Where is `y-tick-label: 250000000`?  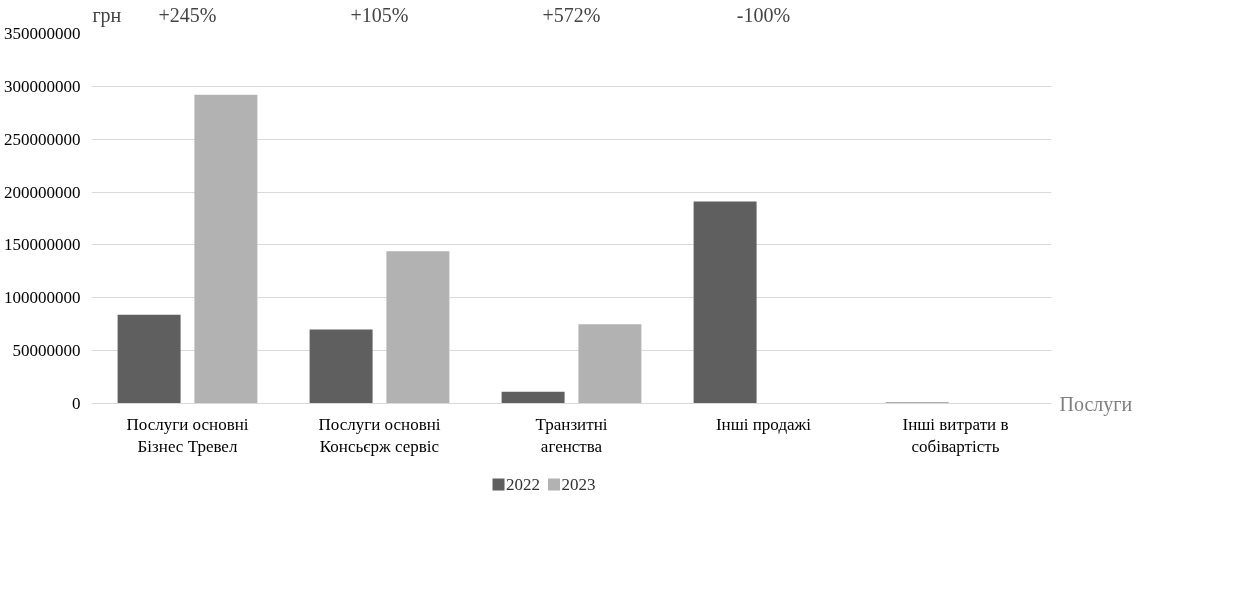
y-tick-label: 250000000 is located at coordinates (42, 139).